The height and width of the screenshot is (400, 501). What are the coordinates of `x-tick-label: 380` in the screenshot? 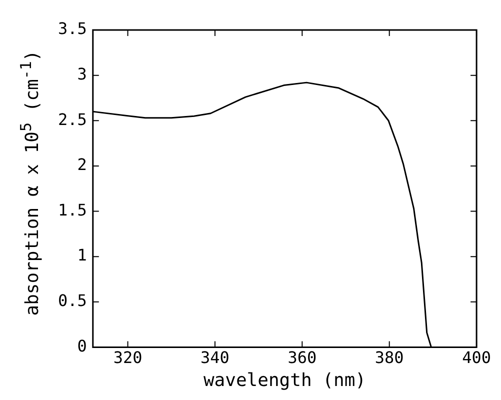 It's located at (389, 357).